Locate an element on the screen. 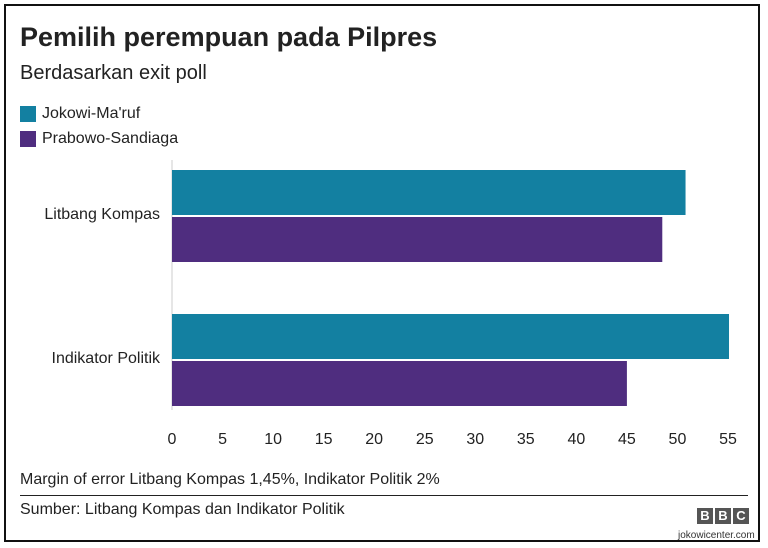  legend-label-jokowi: Jokowi-Ma'ruf is located at coordinates (91, 113).